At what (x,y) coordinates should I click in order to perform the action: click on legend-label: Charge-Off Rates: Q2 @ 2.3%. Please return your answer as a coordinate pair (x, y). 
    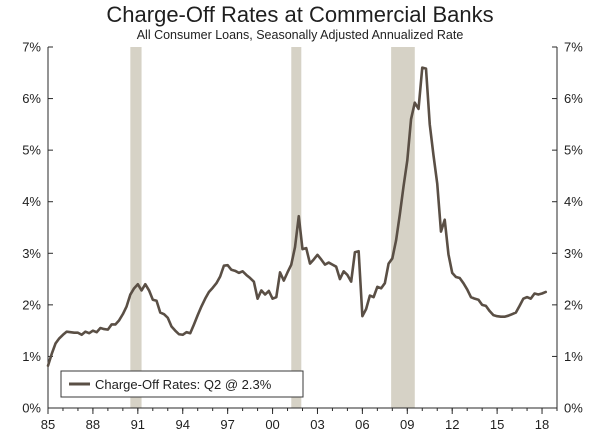
    Looking at the image, I should click on (183, 384).